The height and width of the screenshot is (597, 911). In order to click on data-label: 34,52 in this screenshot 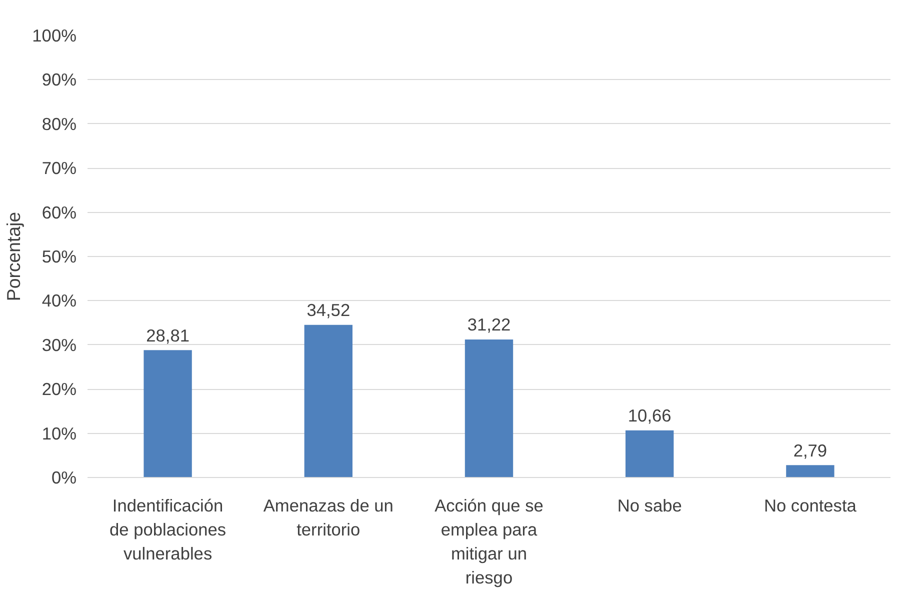, I will do `click(328, 310)`.